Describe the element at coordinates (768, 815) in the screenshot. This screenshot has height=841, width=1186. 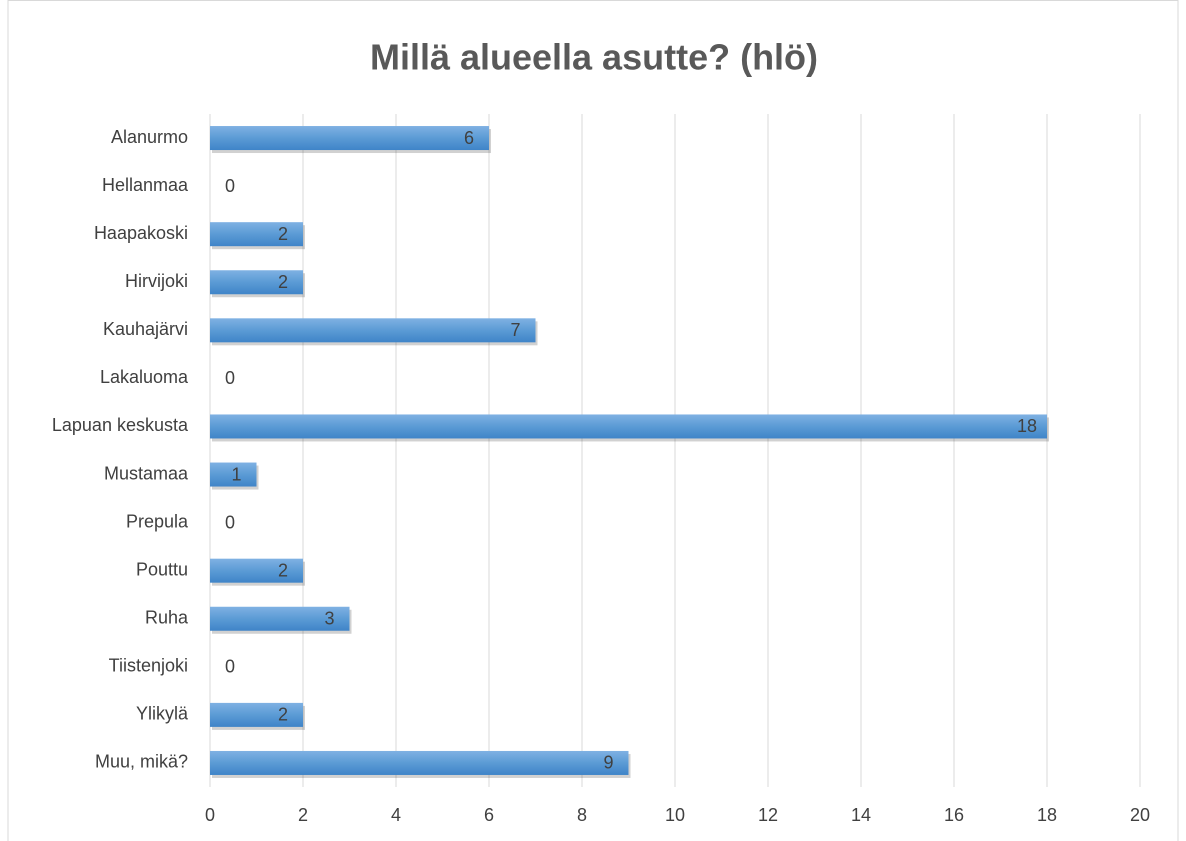
I see `x-tick-label: 12` at that location.